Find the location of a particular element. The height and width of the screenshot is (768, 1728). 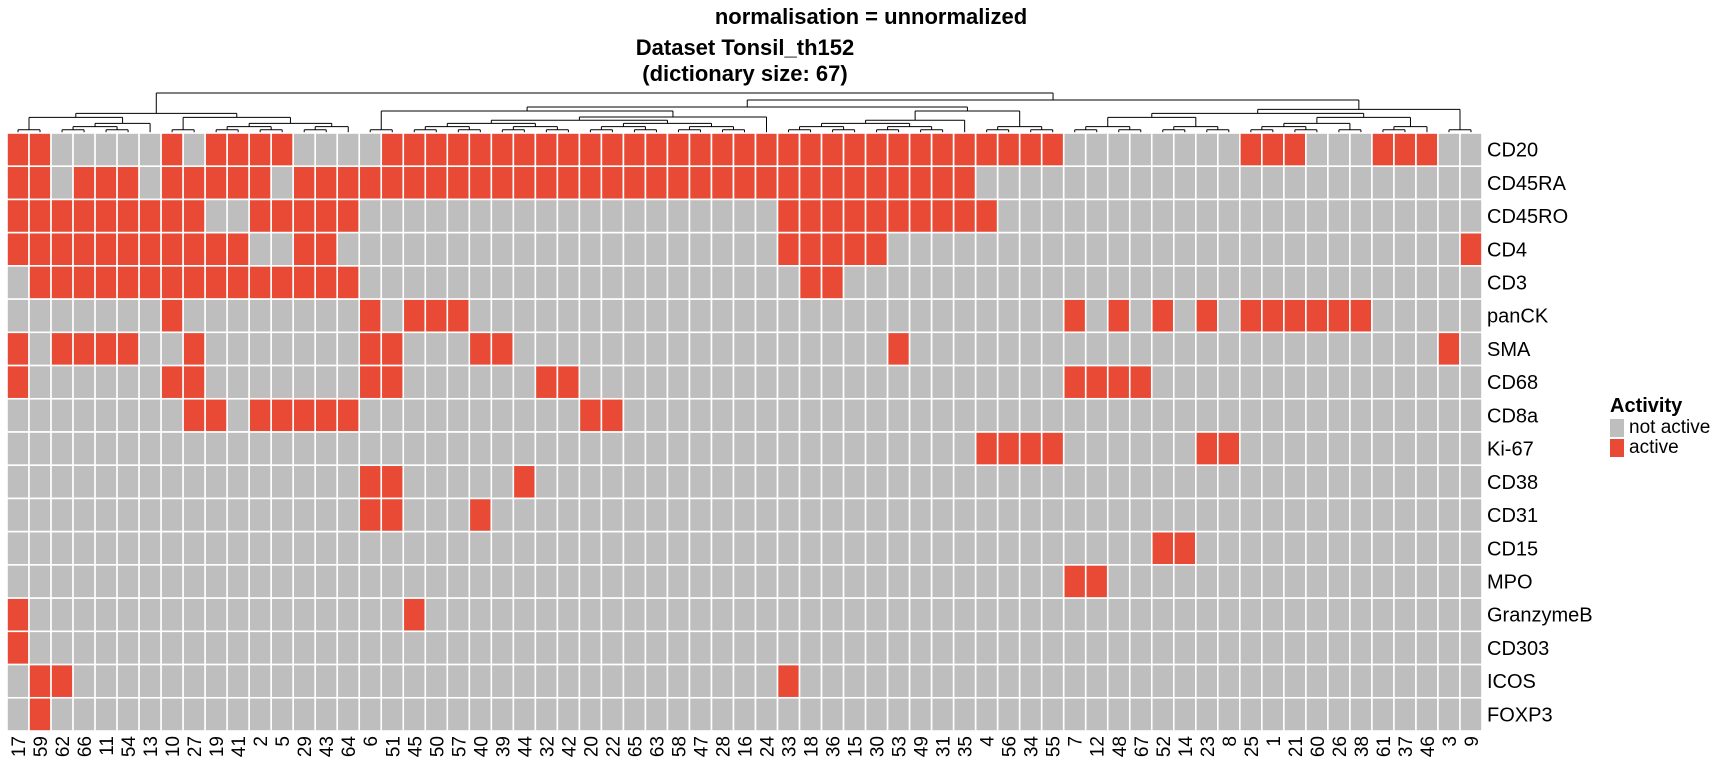

row-label: CD45RA is located at coordinates (1527, 184).